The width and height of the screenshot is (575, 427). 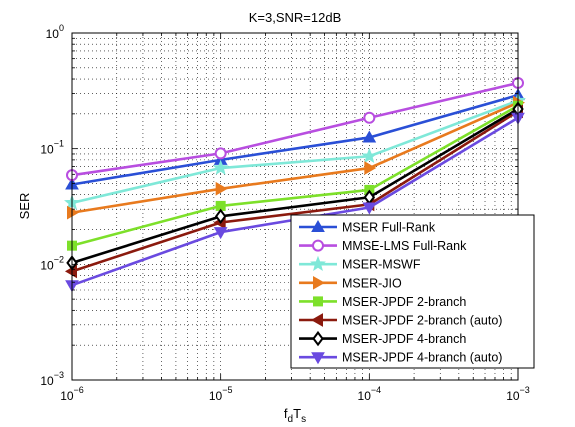 I want to click on x-axis-label: fdTs, so click(x=295, y=415).